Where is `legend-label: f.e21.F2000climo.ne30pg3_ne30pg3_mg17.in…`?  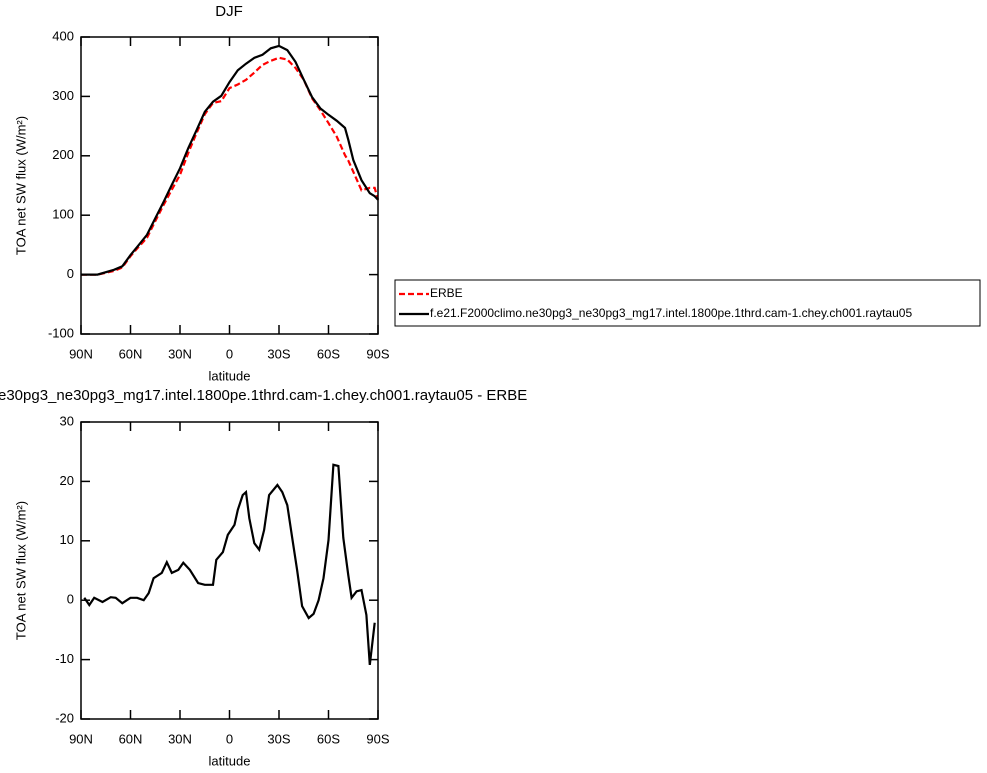
legend-label: f.e21.F2000climo.ne30pg3_ne30pg3_mg17.in… is located at coordinates (671, 313).